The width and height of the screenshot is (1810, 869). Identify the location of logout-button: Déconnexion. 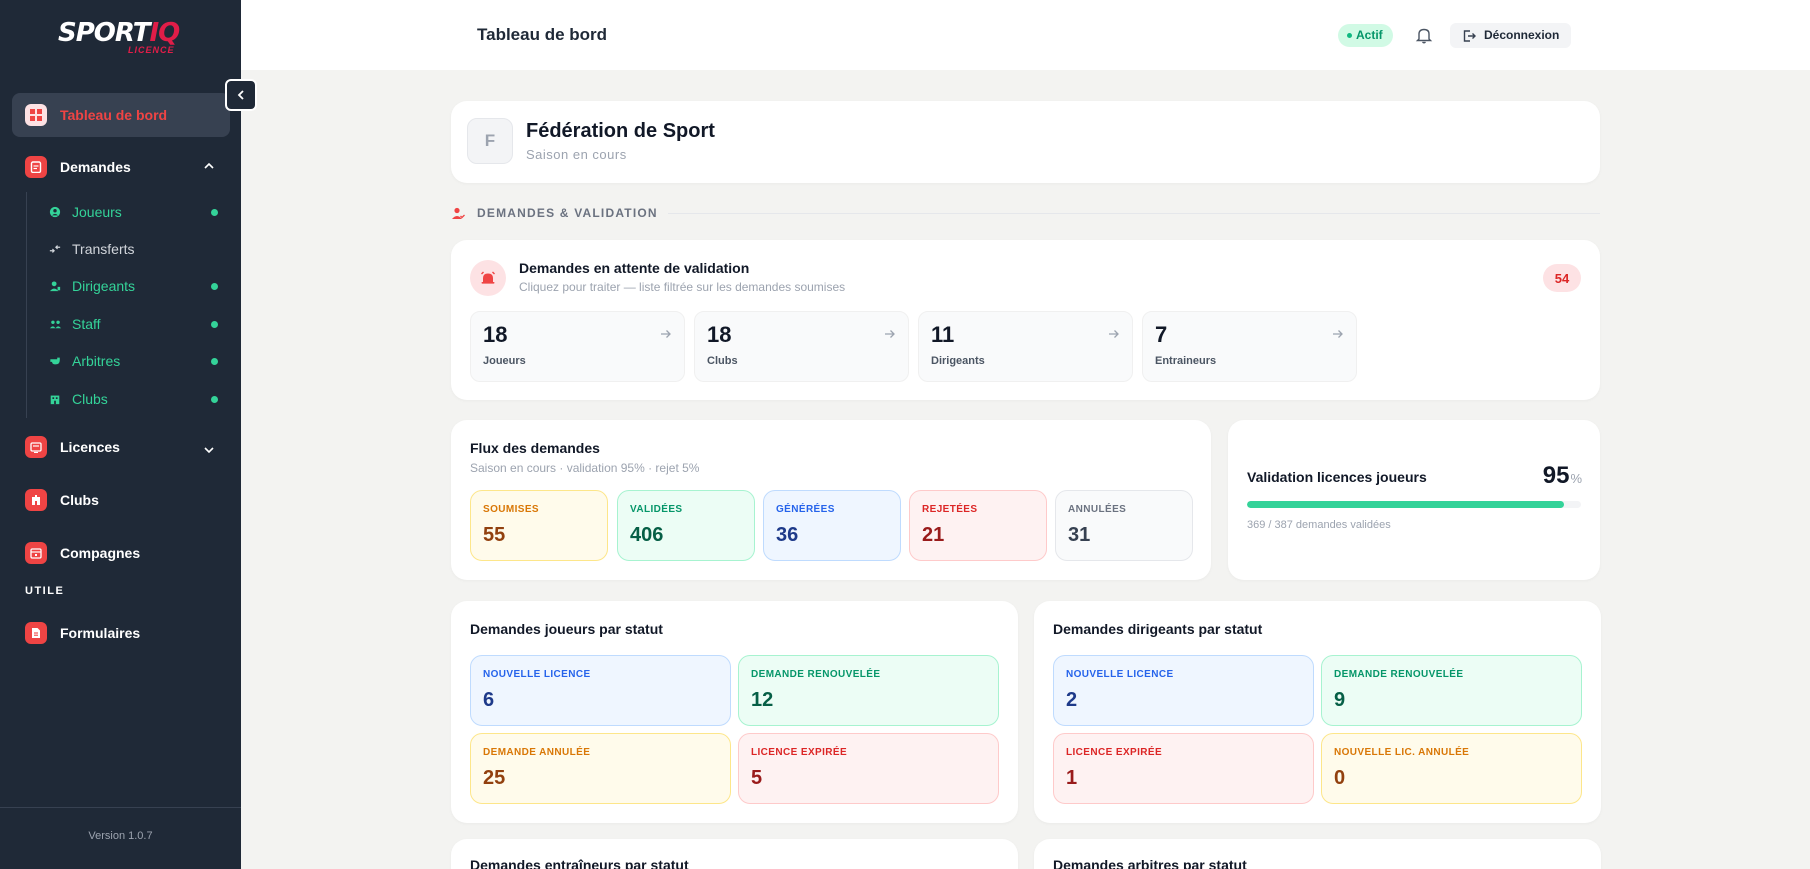
(1511, 35).